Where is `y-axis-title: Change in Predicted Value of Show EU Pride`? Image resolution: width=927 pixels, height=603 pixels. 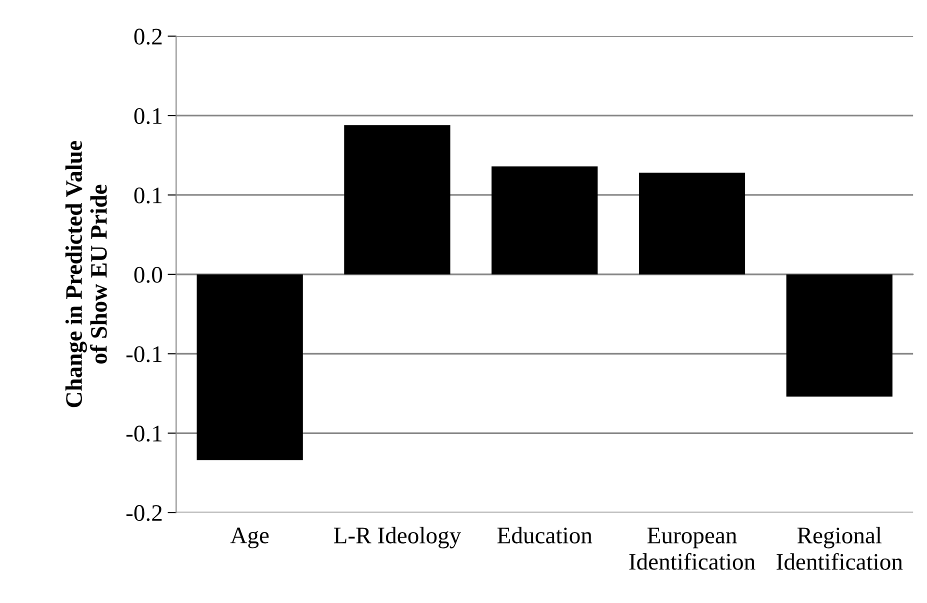 y-axis-title: Change in Predicted Value of Show EU Pride is located at coordinates (86, 274).